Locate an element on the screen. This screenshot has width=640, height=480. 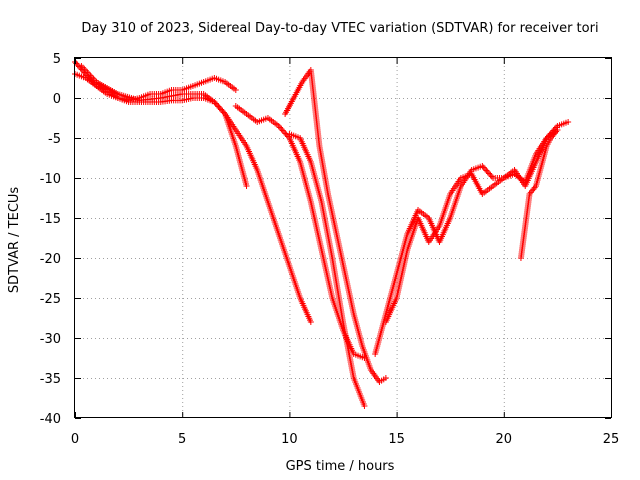
y-axis-label: SDTVAR / TECUs is located at coordinates (14, 240).